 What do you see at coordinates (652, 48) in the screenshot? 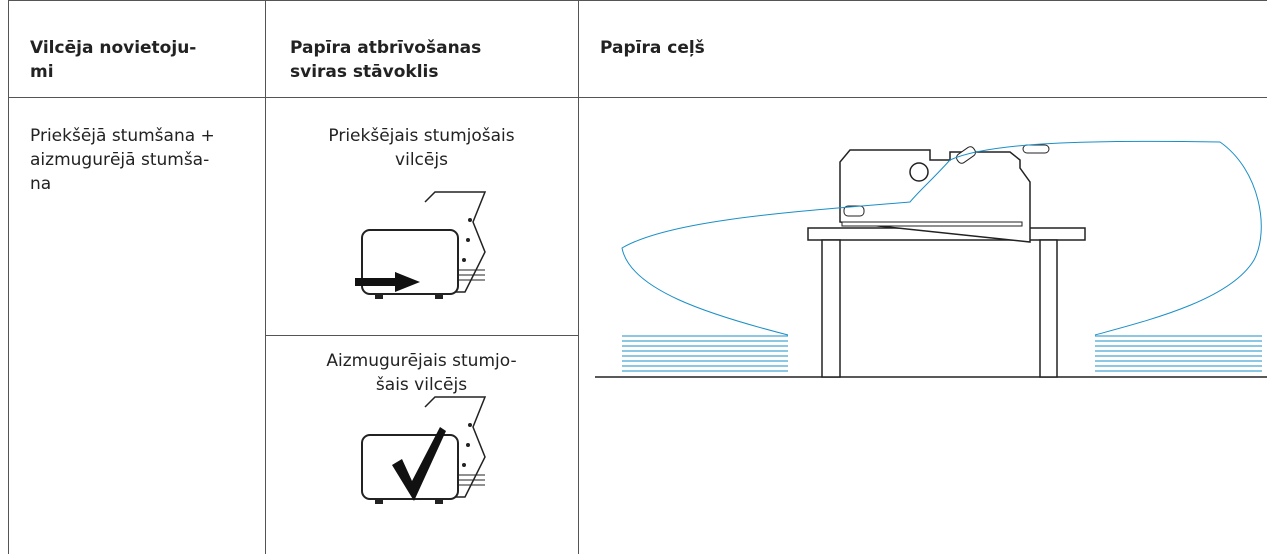
I see `header-cell: Papīra ceļš` at bounding box center [652, 48].